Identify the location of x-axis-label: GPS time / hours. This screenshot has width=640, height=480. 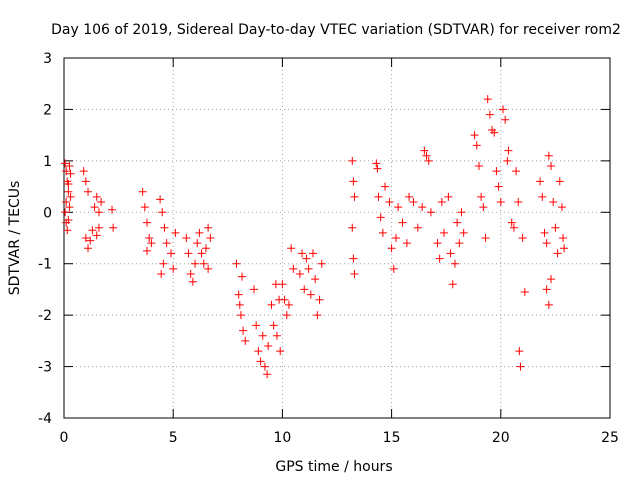
(333, 467).